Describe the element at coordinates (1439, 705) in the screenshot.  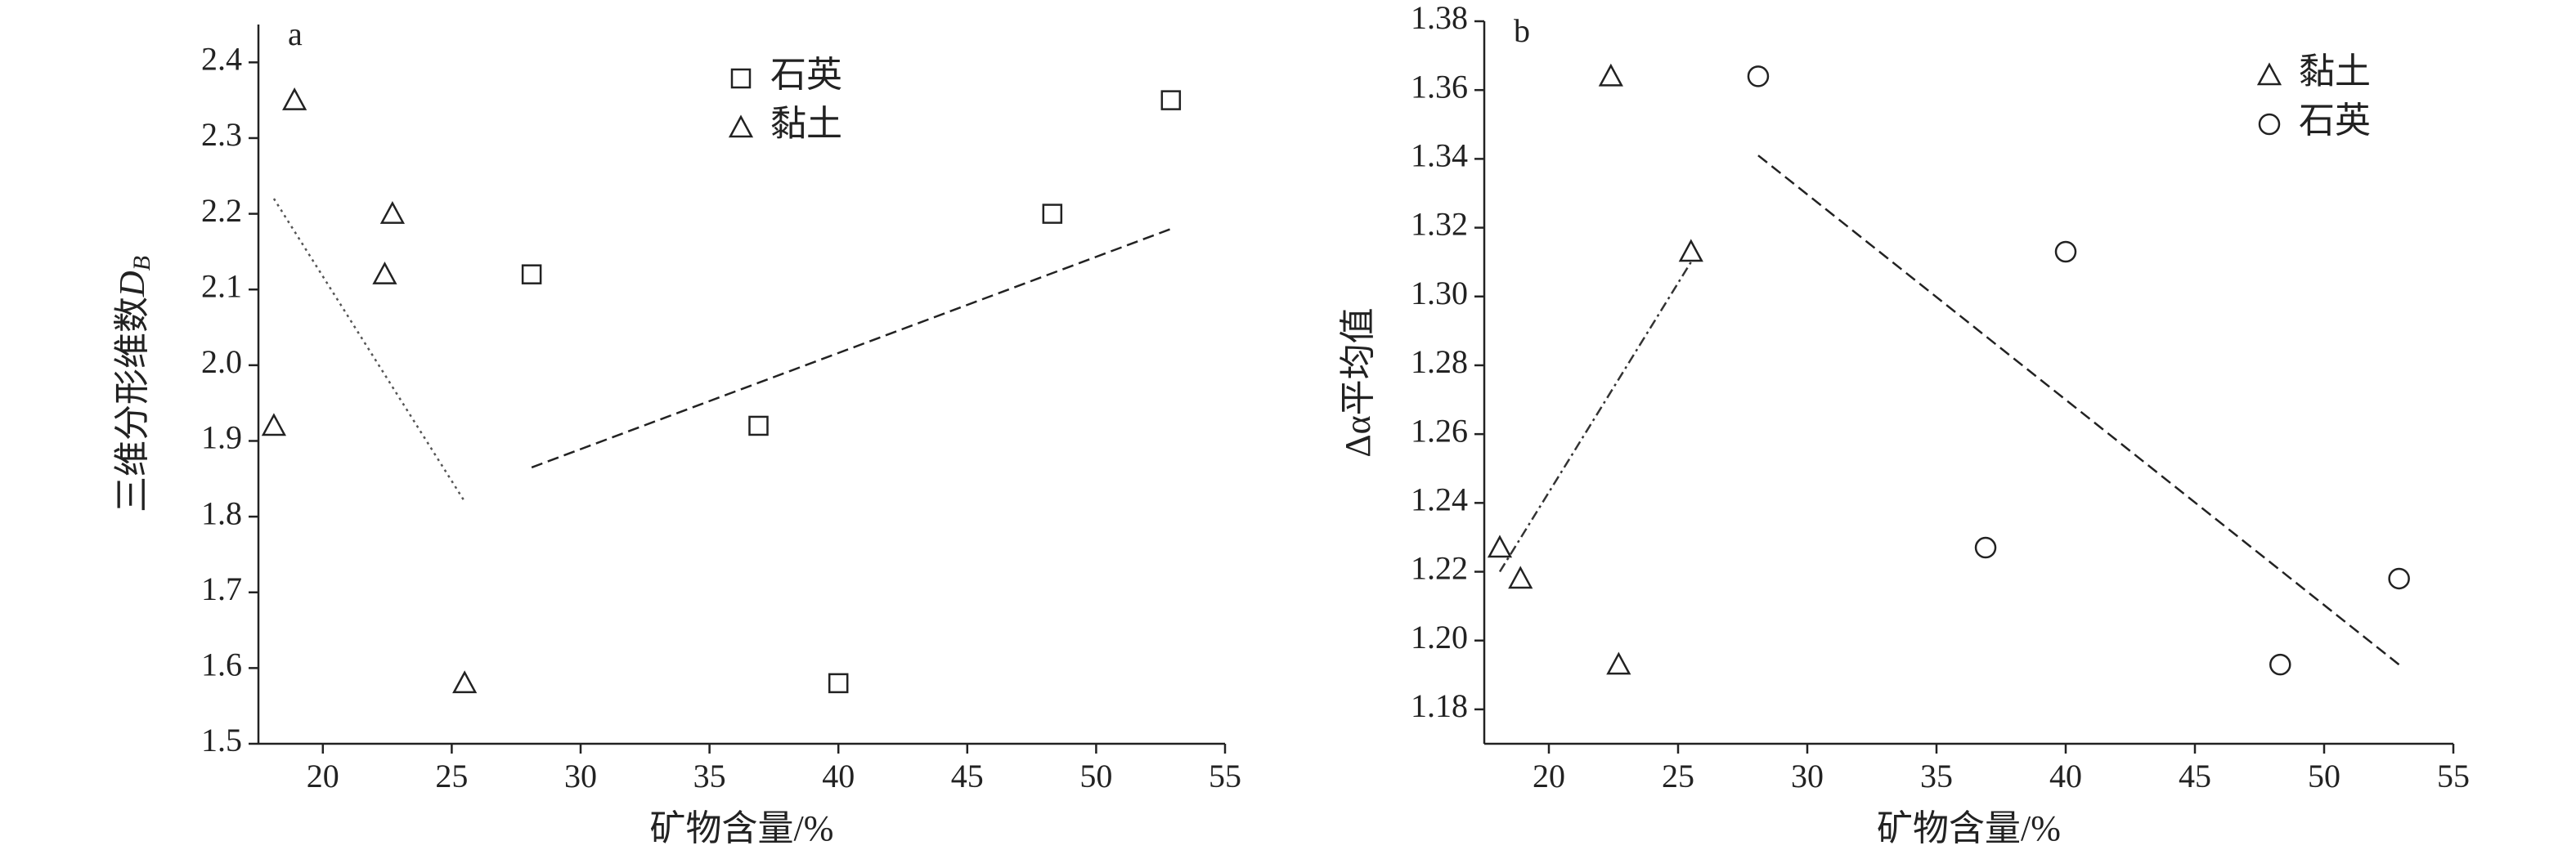
I see `y-tick-label: 1.18` at that location.